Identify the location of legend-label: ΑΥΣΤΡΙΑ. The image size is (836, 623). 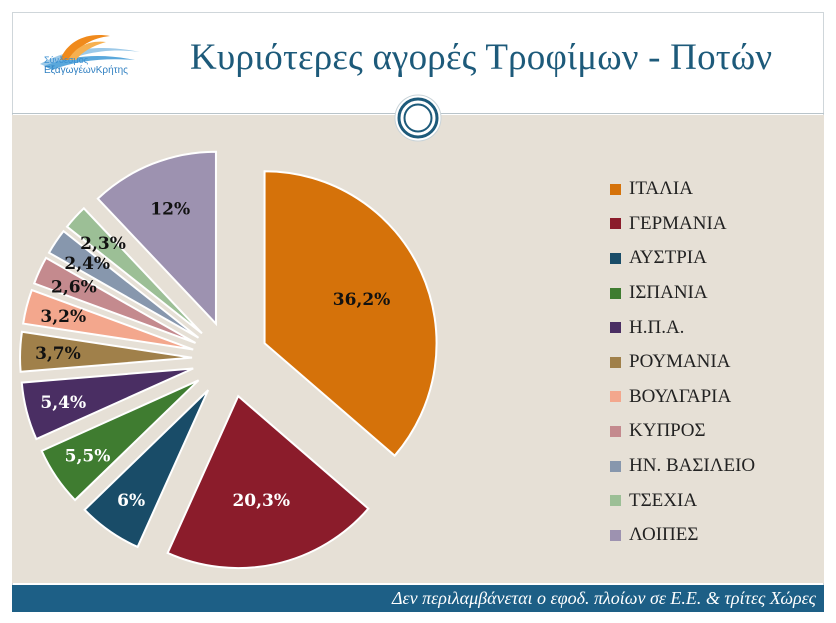
(668, 258).